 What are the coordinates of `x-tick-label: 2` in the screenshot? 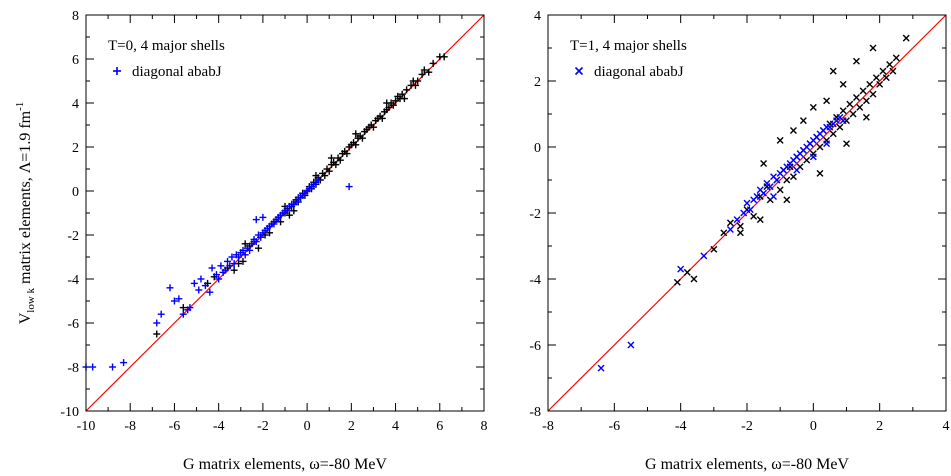 It's located at (879, 426).